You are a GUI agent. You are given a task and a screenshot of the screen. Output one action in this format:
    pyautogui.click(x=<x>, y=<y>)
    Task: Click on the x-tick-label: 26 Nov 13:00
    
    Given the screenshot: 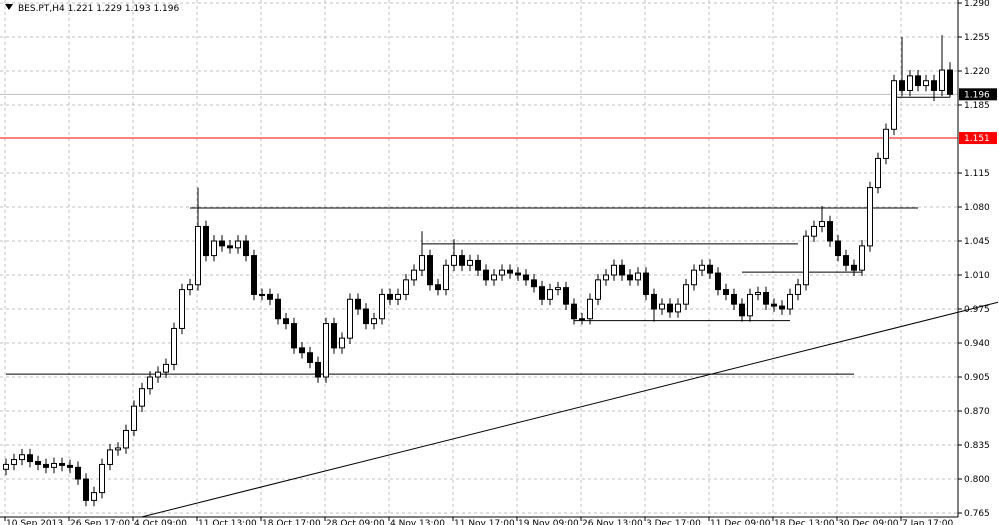 What is the action you would take?
    pyautogui.click(x=612, y=522)
    